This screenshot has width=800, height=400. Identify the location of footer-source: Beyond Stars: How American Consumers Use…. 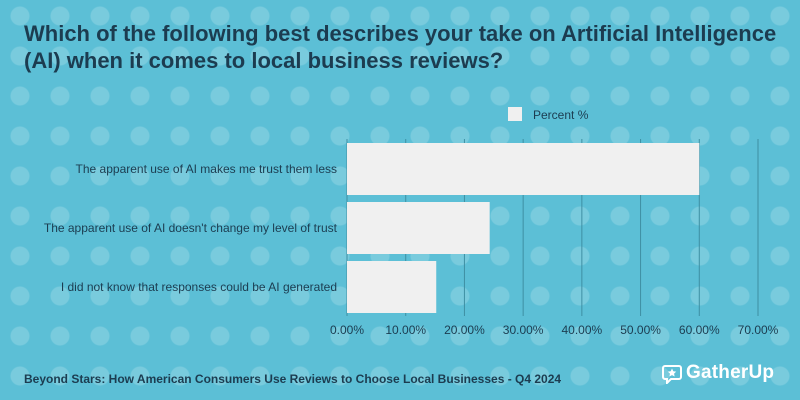
(293, 379).